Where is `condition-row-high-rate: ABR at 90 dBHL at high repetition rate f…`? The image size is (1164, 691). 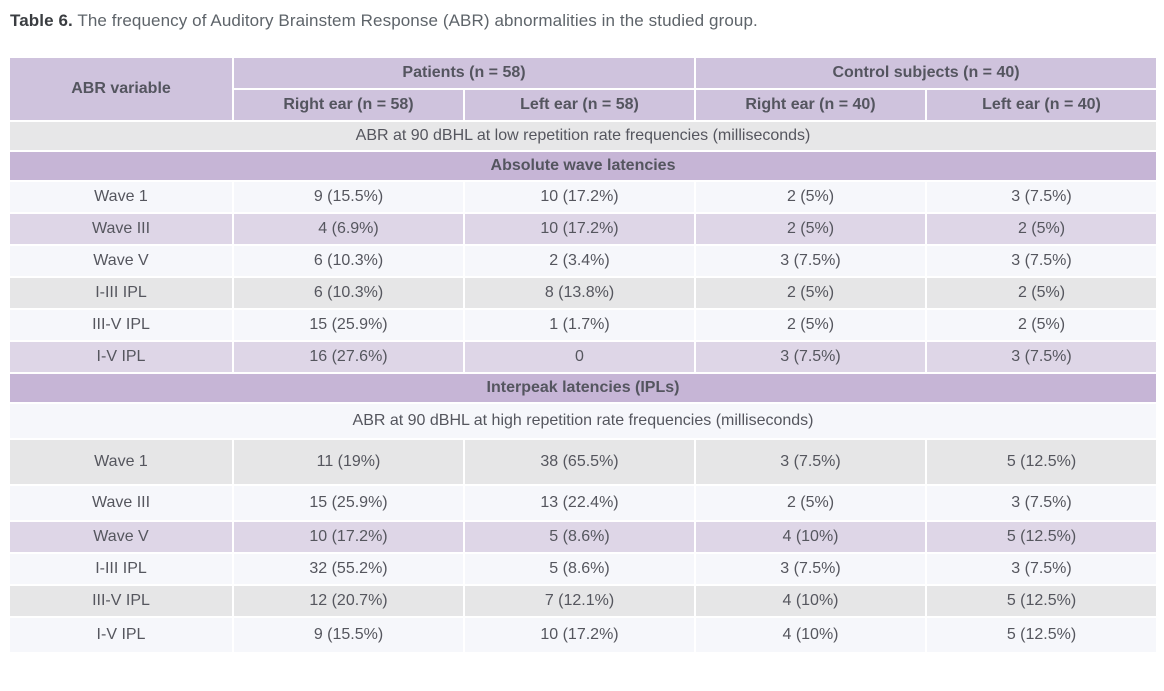
condition-row-high-rate: ABR at 90 dBHL at high repetition rate f… is located at coordinates (583, 421).